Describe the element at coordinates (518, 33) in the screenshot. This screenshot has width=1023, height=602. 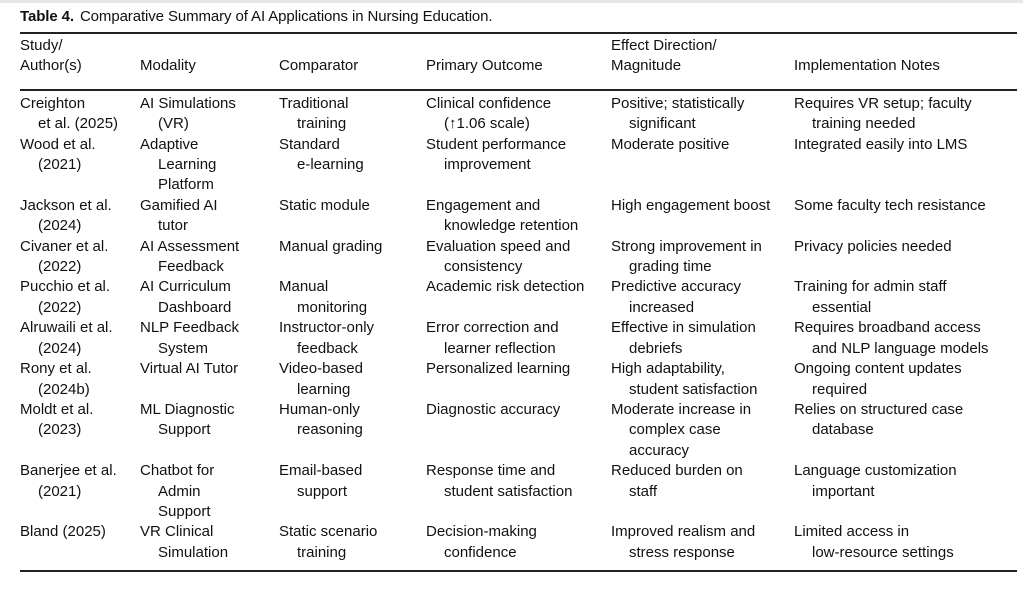
I see `top-rule` at that location.